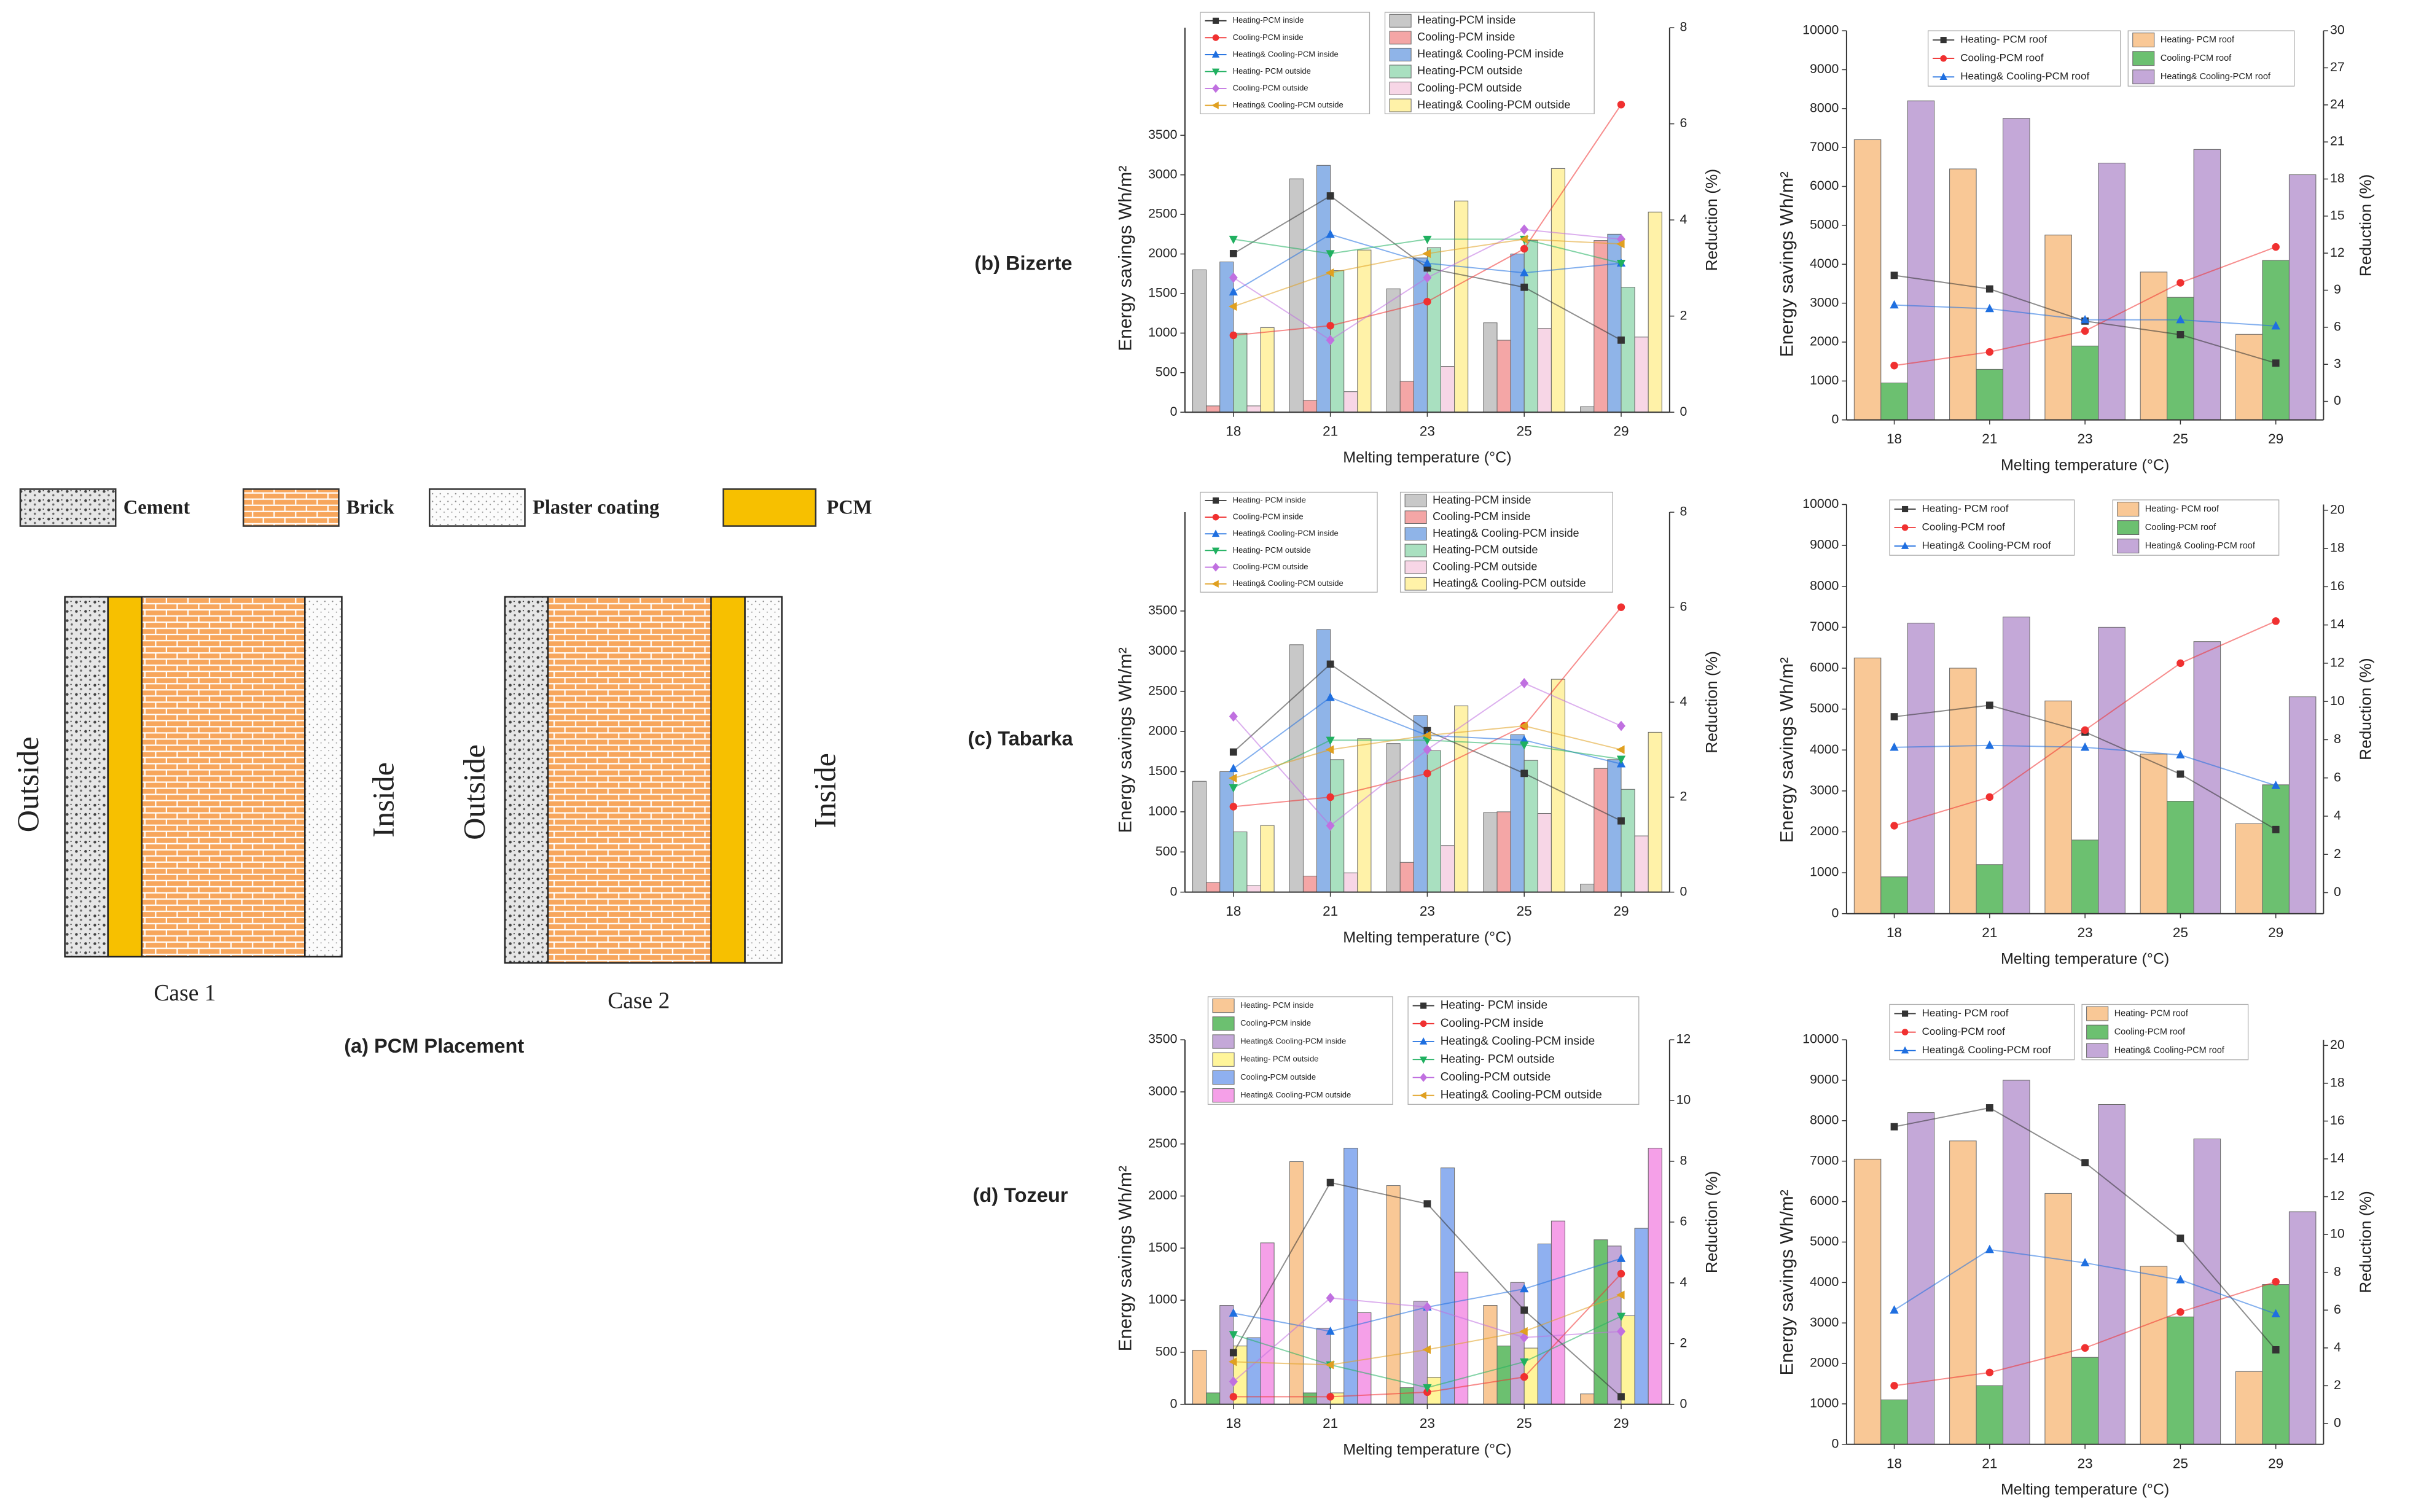 The width and height of the screenshot is (2413, 1512). What do you see at coordinates (1493, 104) in the screenshot?
I see `legend-label: Heating& Cooling-PCM outside` at bounding box center [1493, 104].